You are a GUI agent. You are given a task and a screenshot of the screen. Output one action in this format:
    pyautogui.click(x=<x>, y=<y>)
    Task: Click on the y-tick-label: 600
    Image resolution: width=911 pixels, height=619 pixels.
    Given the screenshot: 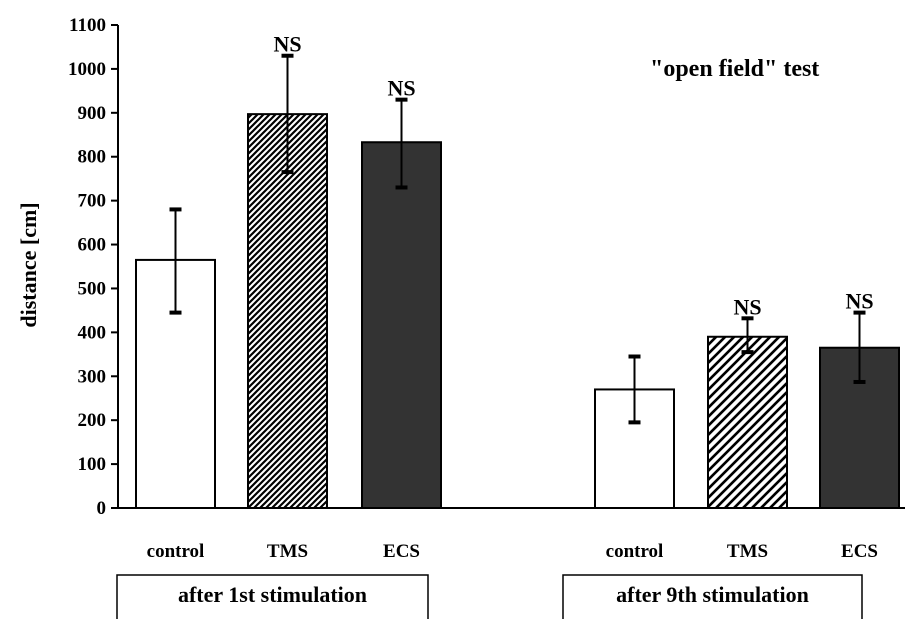 What is the action you would take?
    pyautogui.click(x=92, y=245)
    